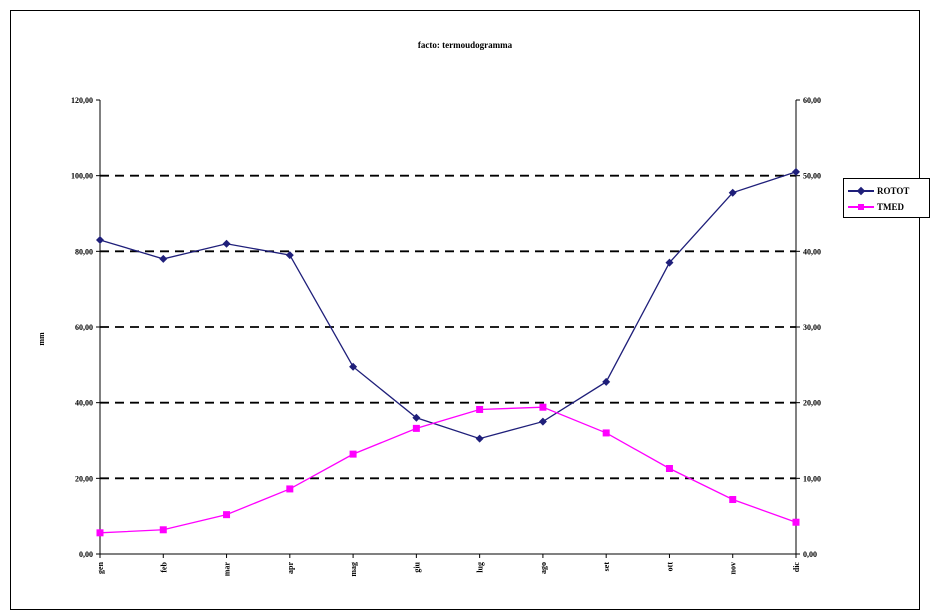 The height and width of the screenshot is (610, 930). I want to click on legend-item-tmed: TMED, so click(876, 207).